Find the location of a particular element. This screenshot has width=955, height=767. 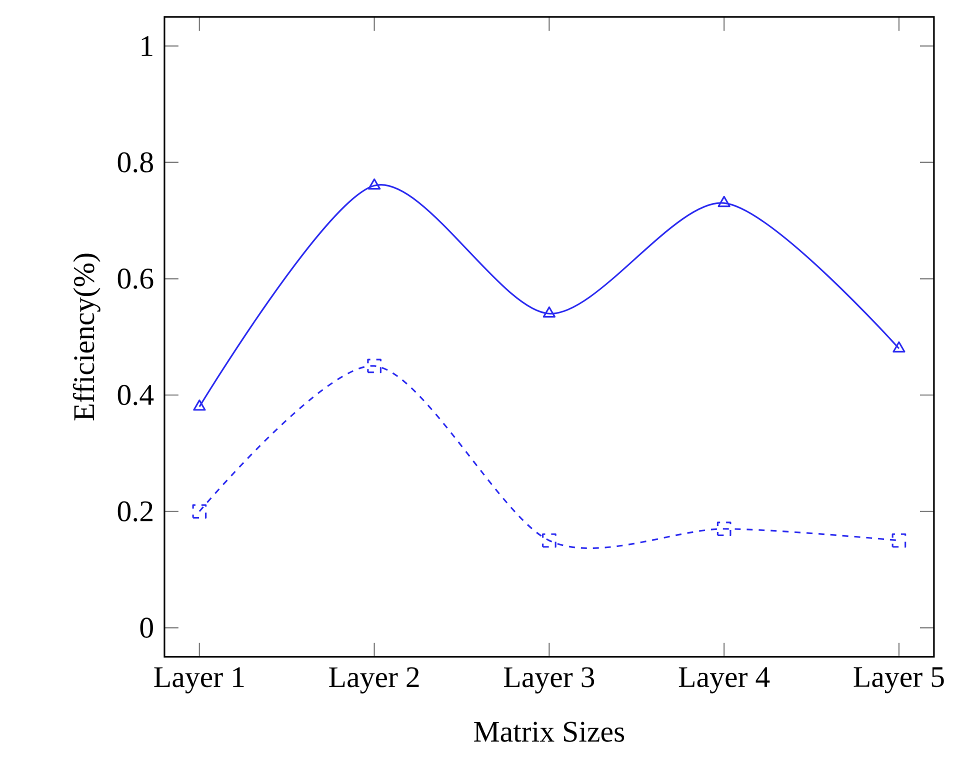

y-tick-label: 0.8 is located at coordinates (135, 162).